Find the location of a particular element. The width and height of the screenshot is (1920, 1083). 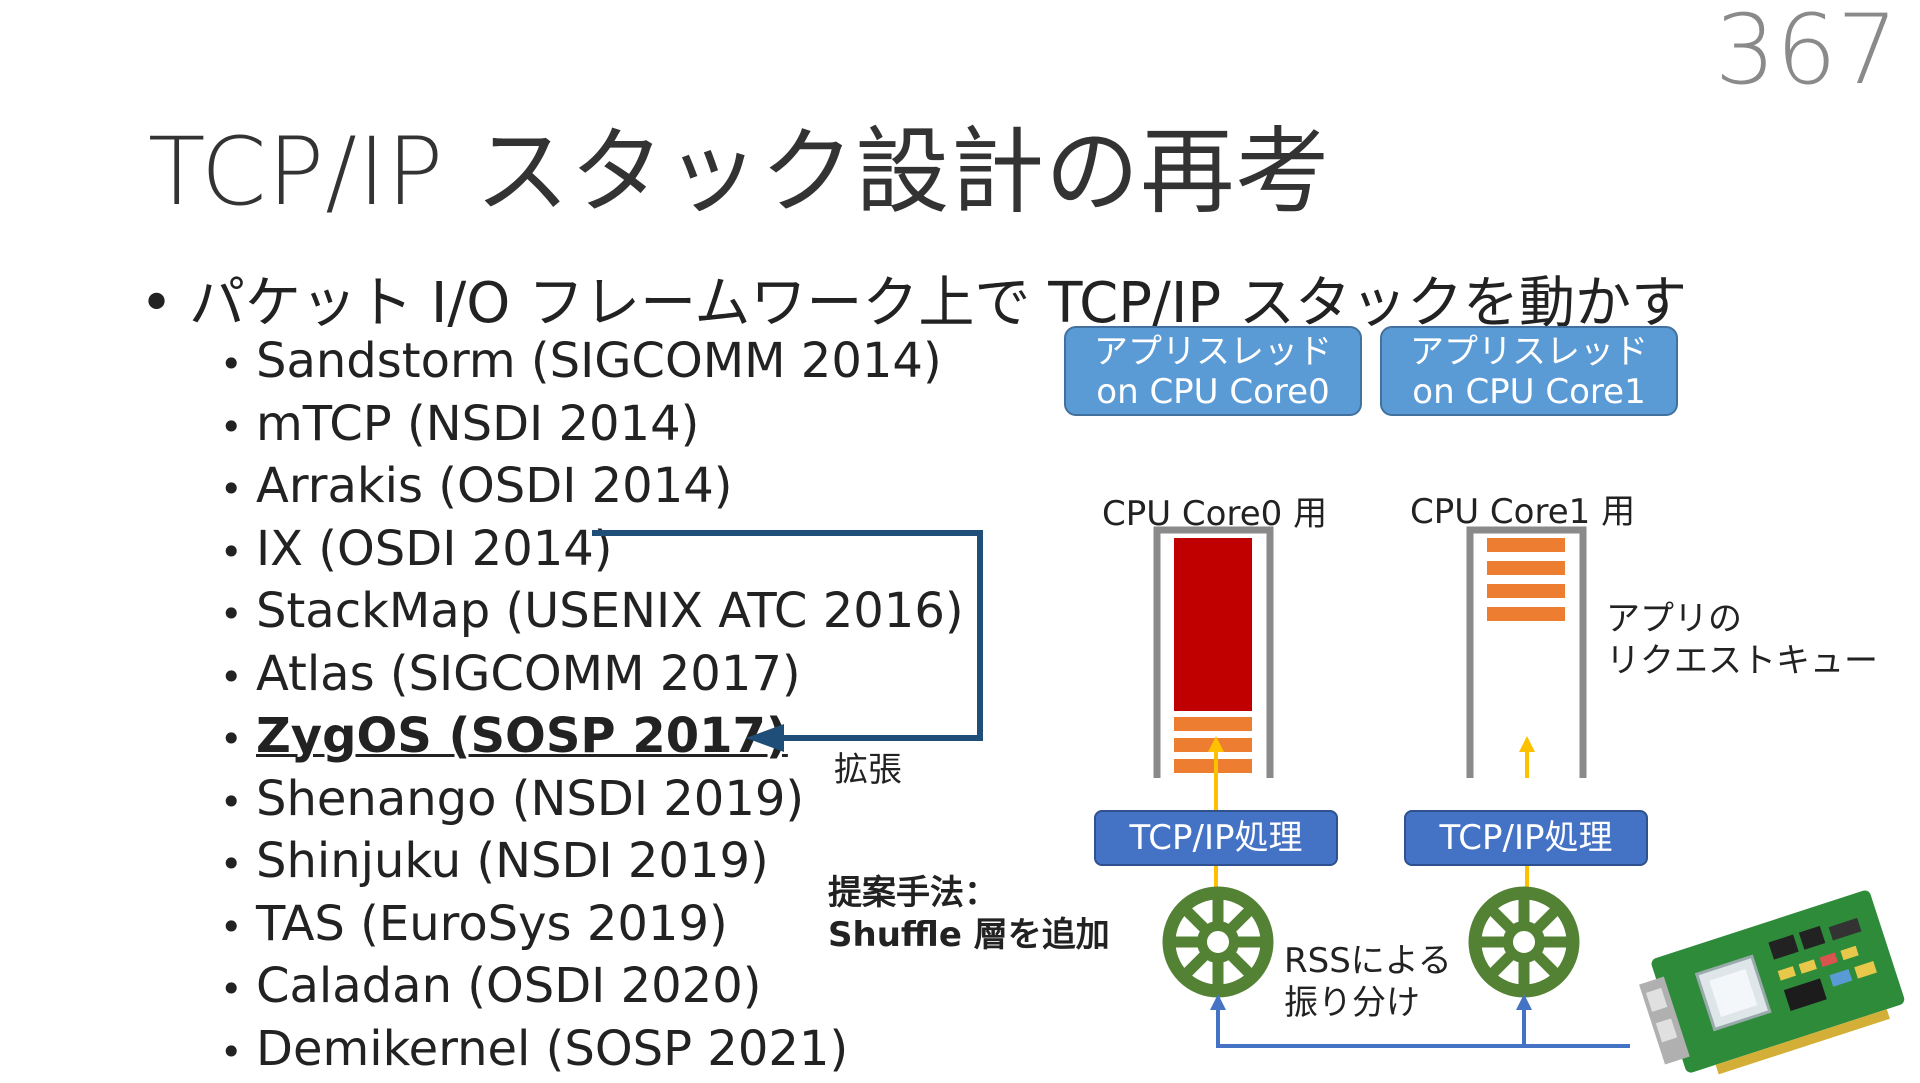

extension-label: 拡張 is located at coordinates (868, 770).